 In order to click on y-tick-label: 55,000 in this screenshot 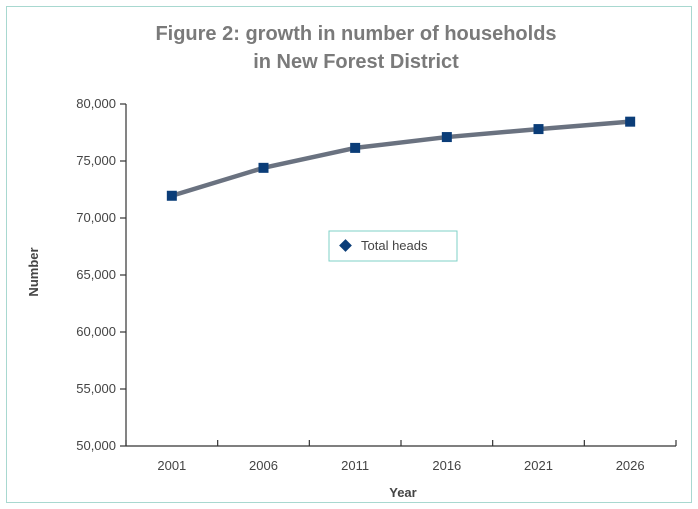, I will do `click(96, 388)`.